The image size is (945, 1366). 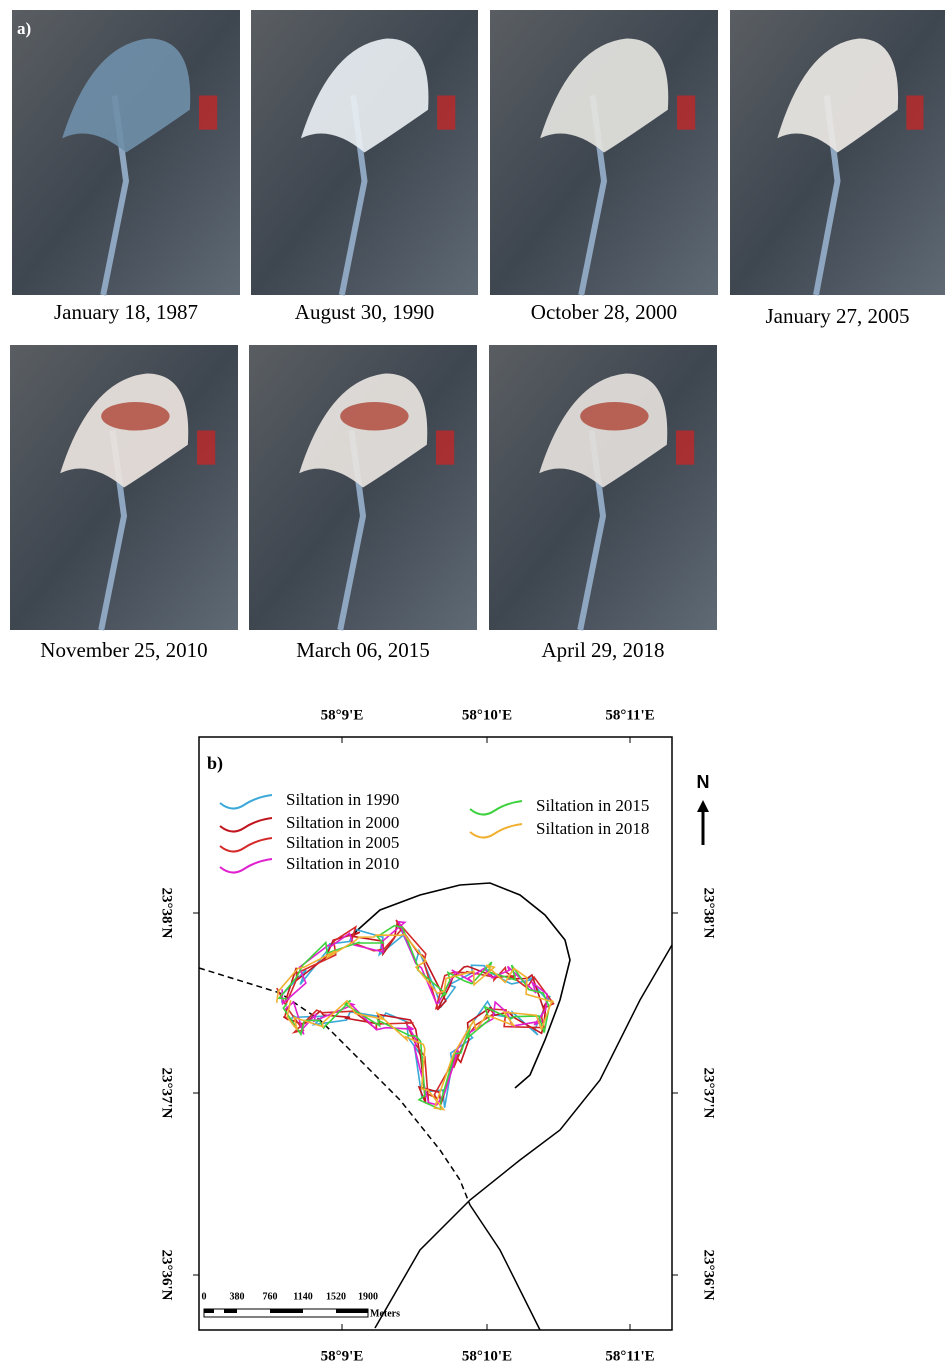 What do you see at coordinates (126, 312) in the screenshot?
I see `image-caption: January 18, 1987` at bounding box center [126, 312].